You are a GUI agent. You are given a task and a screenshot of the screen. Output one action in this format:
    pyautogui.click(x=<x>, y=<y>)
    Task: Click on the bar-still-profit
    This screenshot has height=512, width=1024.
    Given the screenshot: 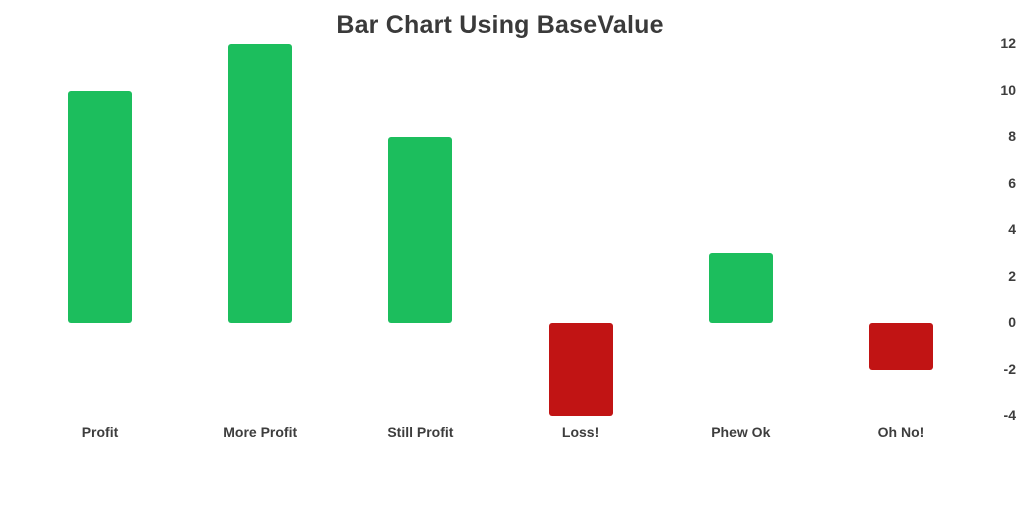 What is the action you would take?
    pyautogui.click(x=420, y=230)
    